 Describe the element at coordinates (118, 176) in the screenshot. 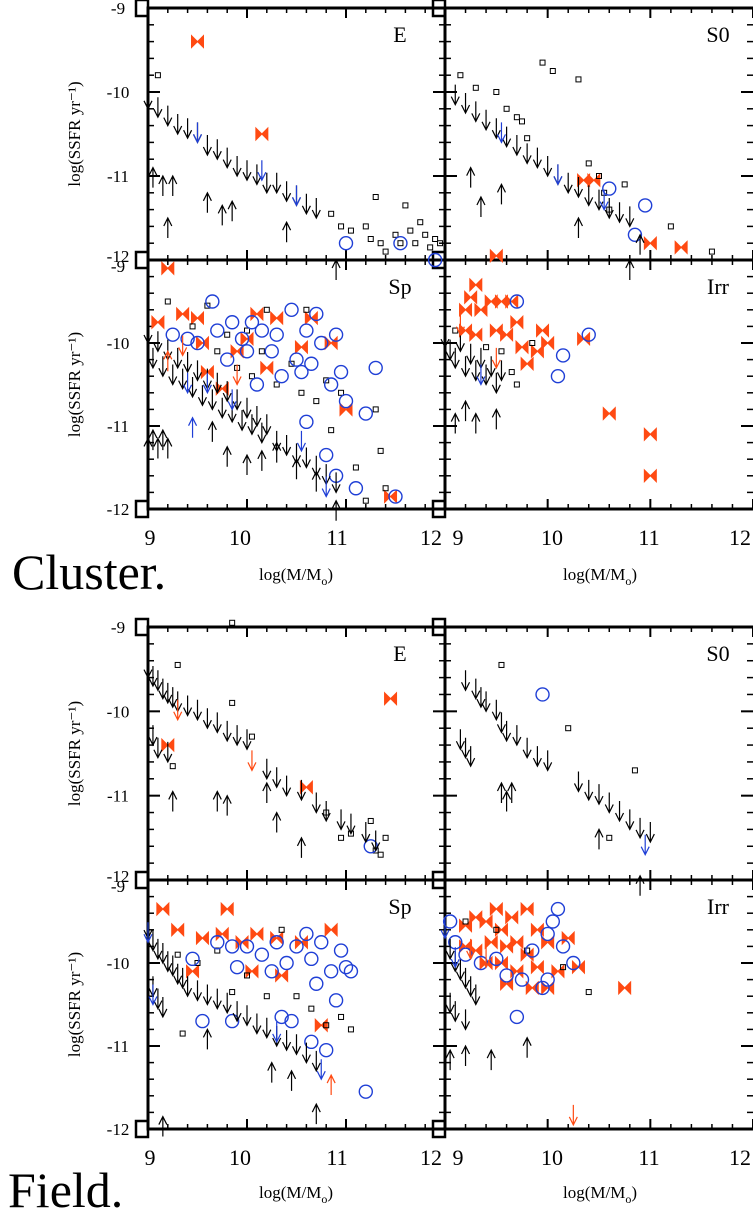

I see `y-tick-label: -11` at that location.